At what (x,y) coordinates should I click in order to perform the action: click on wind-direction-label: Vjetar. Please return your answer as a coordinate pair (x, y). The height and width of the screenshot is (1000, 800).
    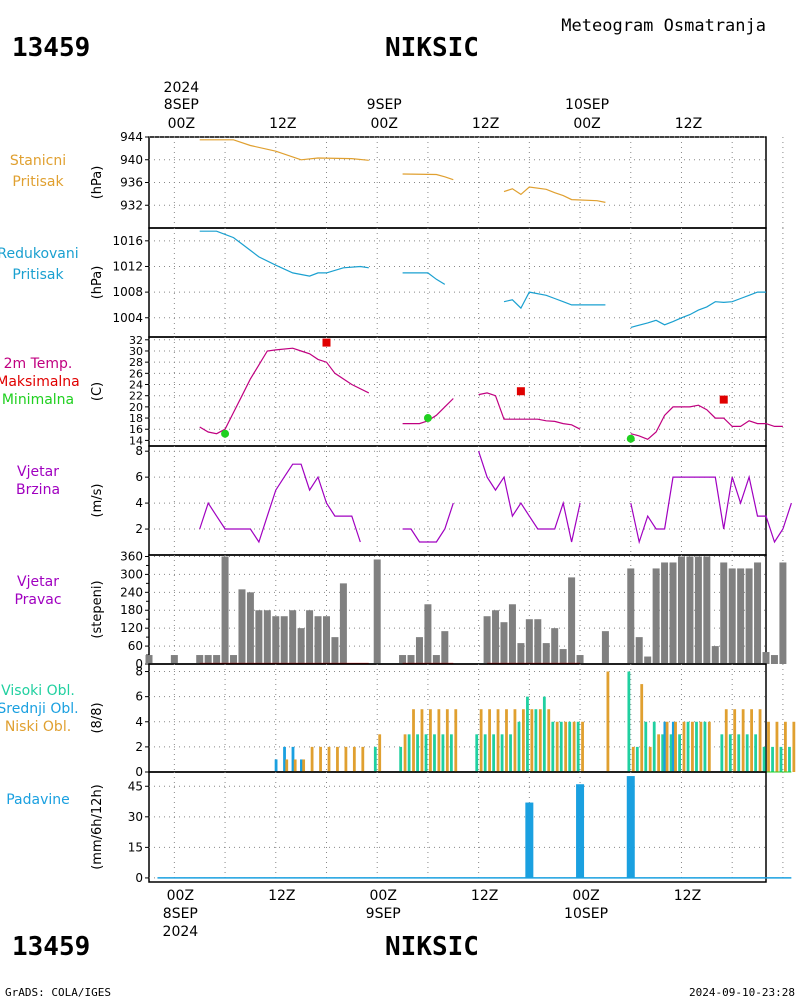
    Looking at the image, I should click on (38, 582).